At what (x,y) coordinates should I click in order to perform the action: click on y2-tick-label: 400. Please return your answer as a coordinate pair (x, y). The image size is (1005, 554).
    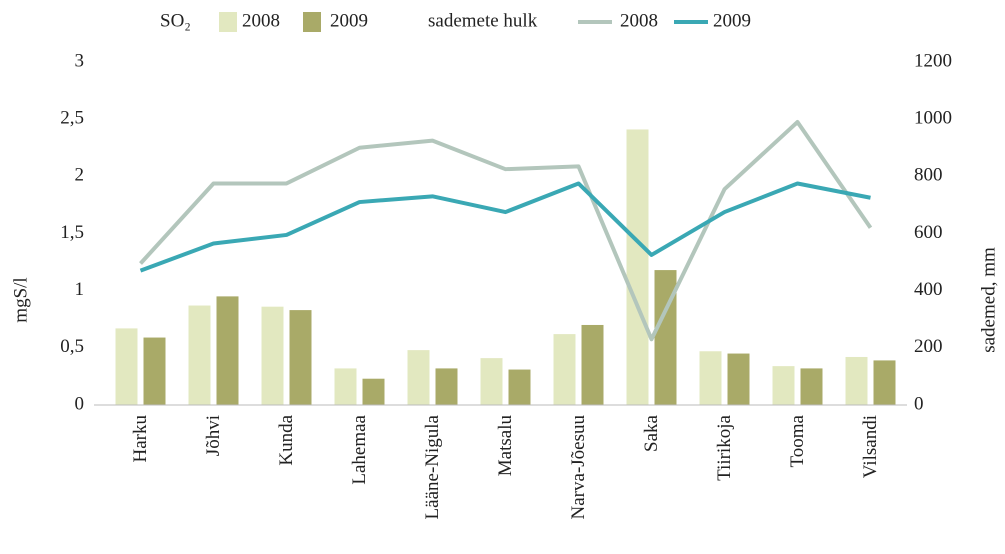
    Looking at the image, I should click on (928, 289).